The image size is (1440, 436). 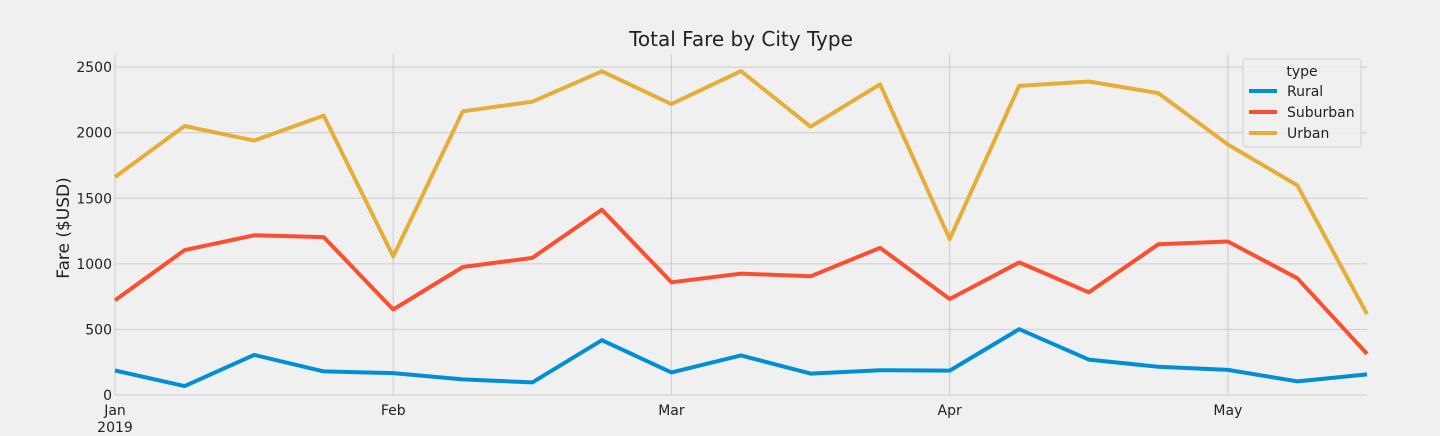 What do you see at coordinates (107, 396) in the screenshot?
I see `y-tick-label: 0` at bounding box center [107, 396].